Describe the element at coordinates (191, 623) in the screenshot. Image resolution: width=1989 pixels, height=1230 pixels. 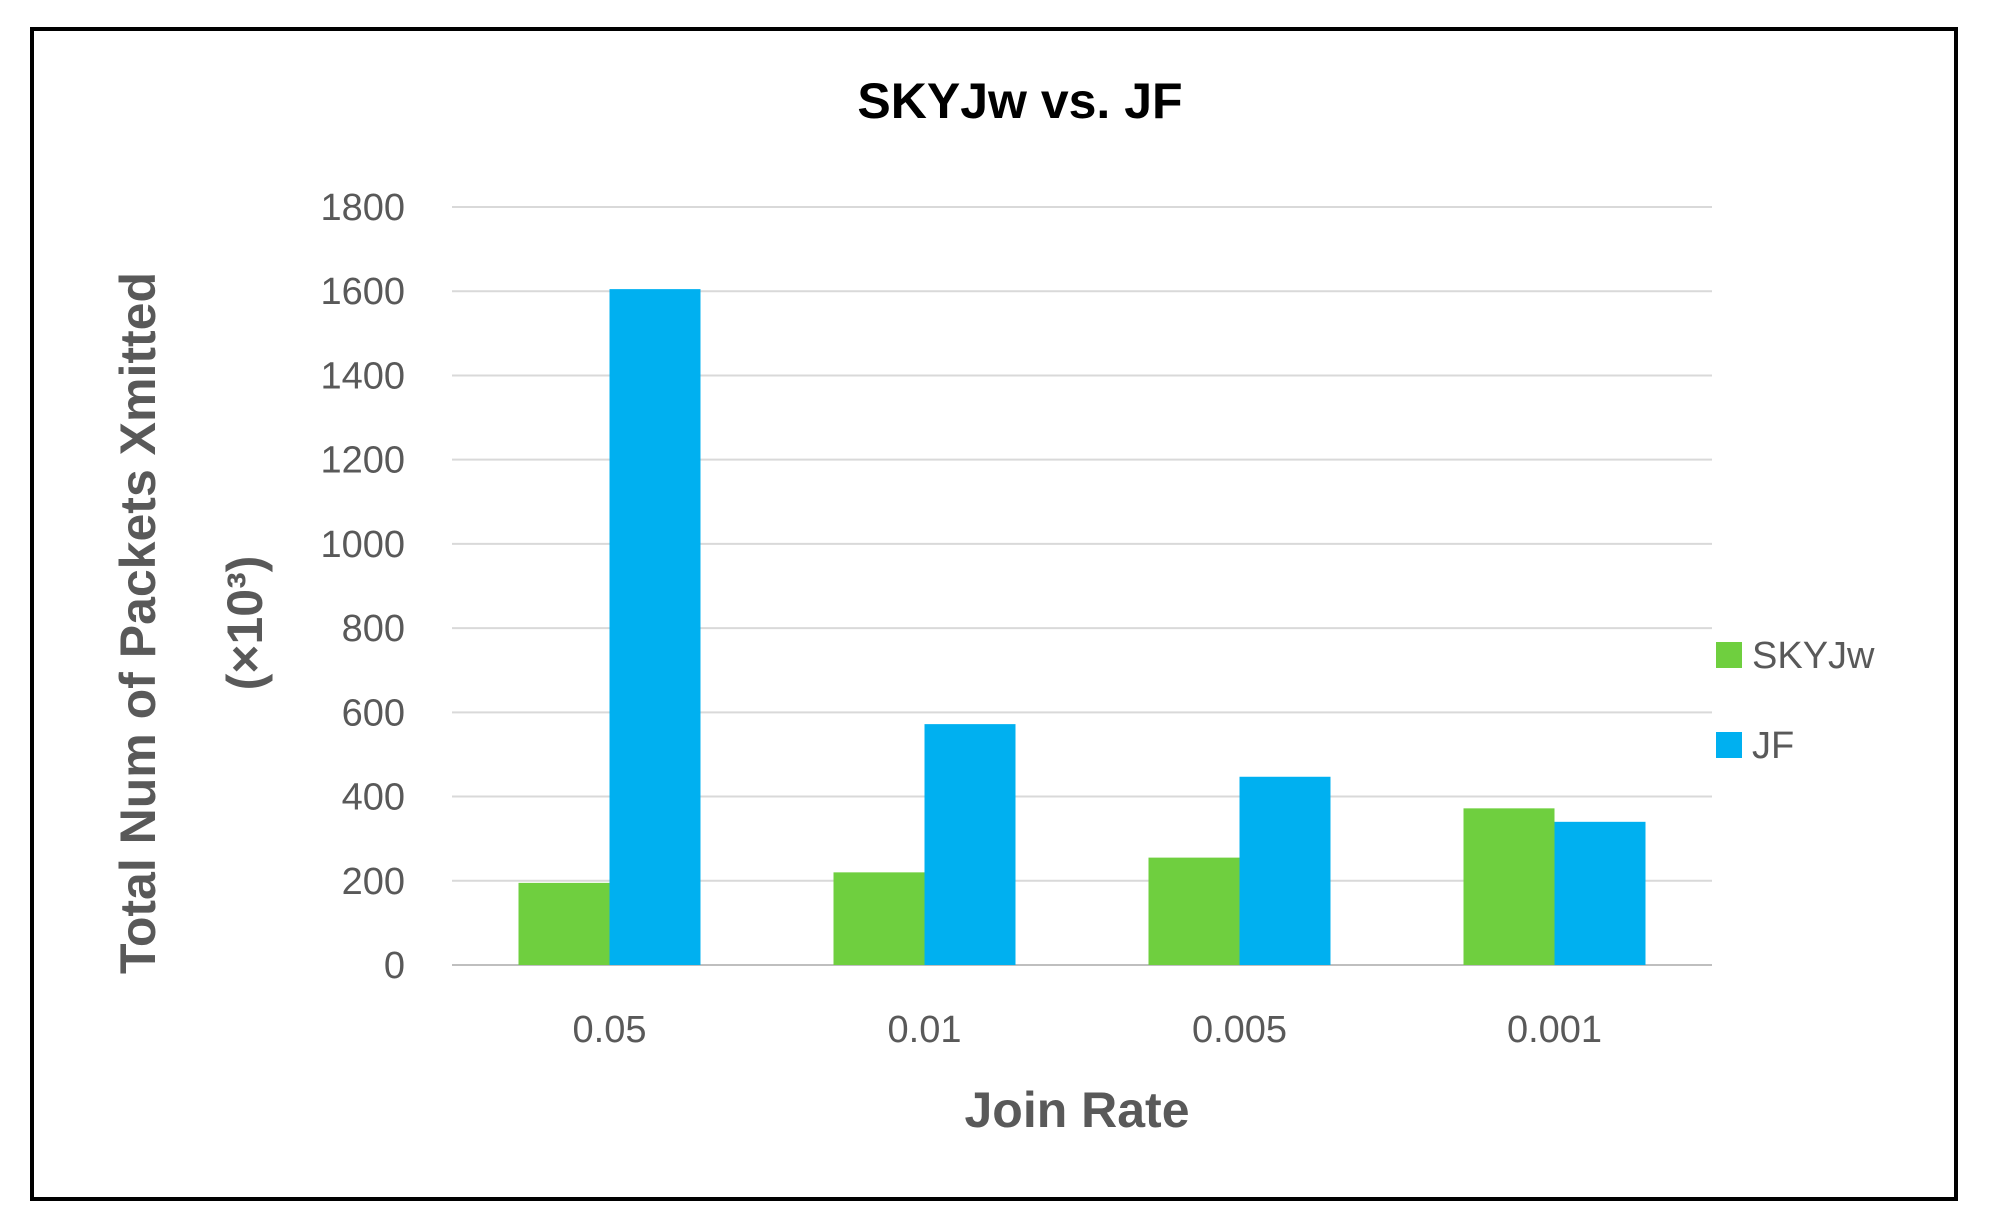
I see `y-axis-title: Total Num of Packets Xmitted (×10³)` at that location.